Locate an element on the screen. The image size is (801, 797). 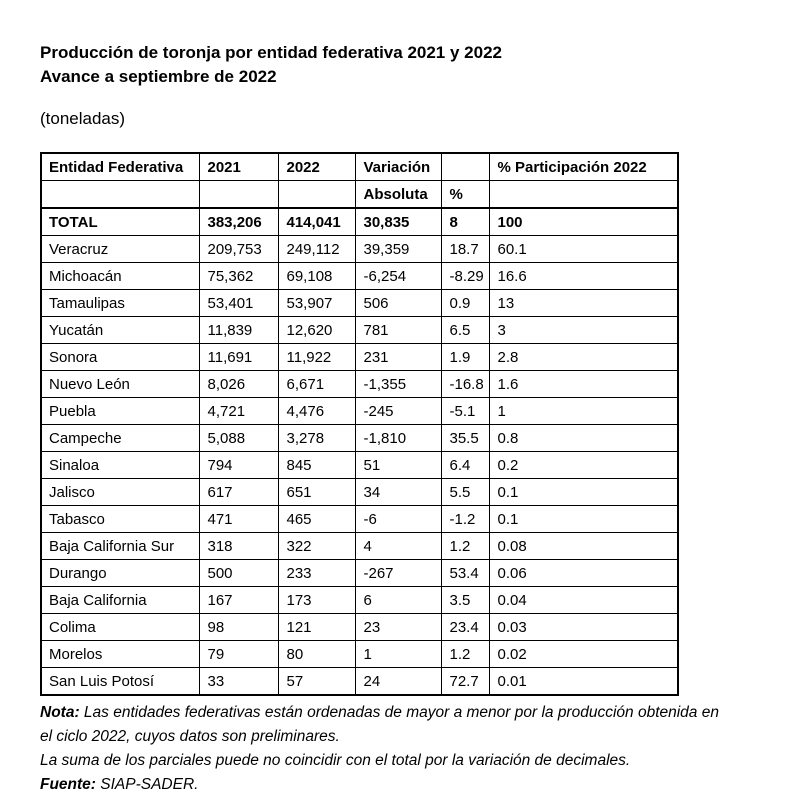
table-row: Michoacán 75,362 69,108 -6,254 -8.29 16.6 is located at coordinates (359, 276).